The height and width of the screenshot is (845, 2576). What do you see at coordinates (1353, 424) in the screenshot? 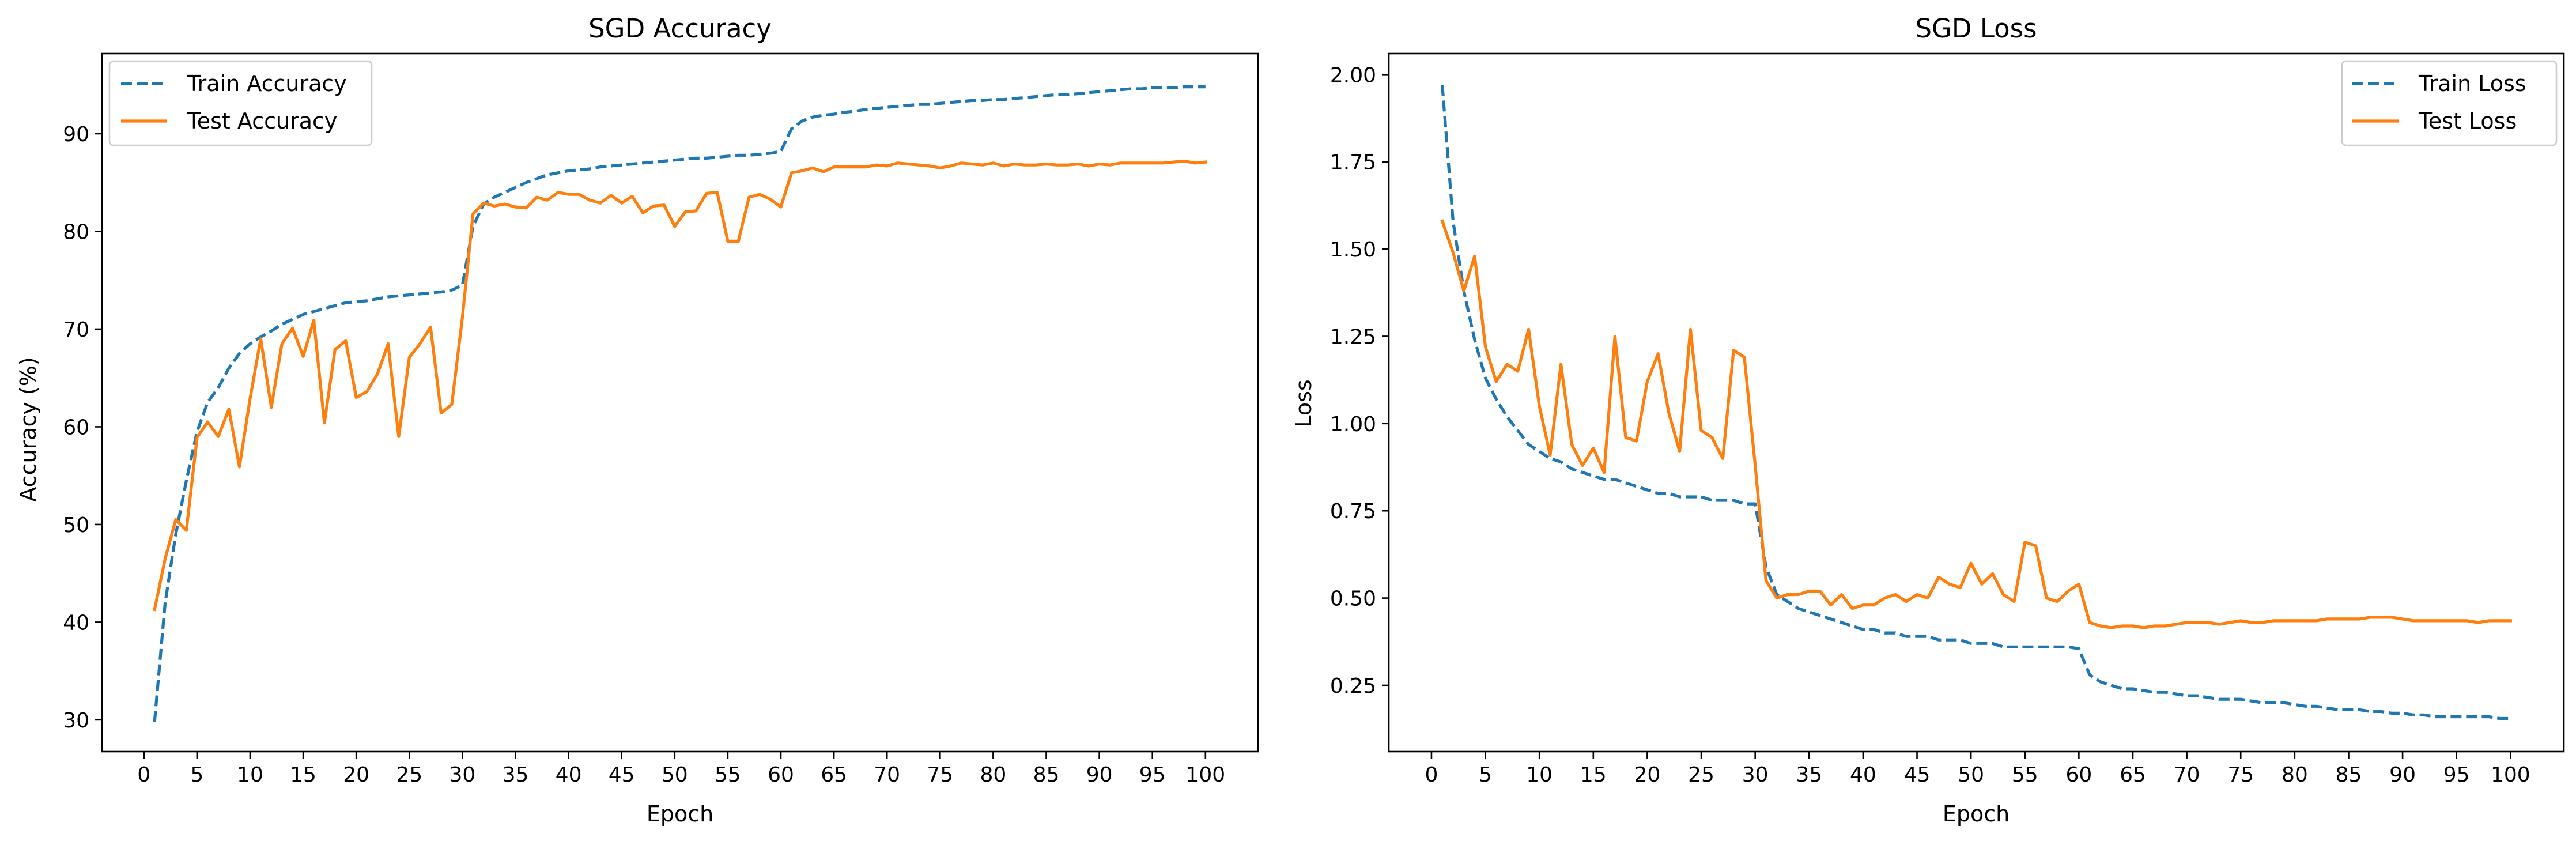
I see `loss-y-tick-label: 1.00` at bounding box center [1353, 424].